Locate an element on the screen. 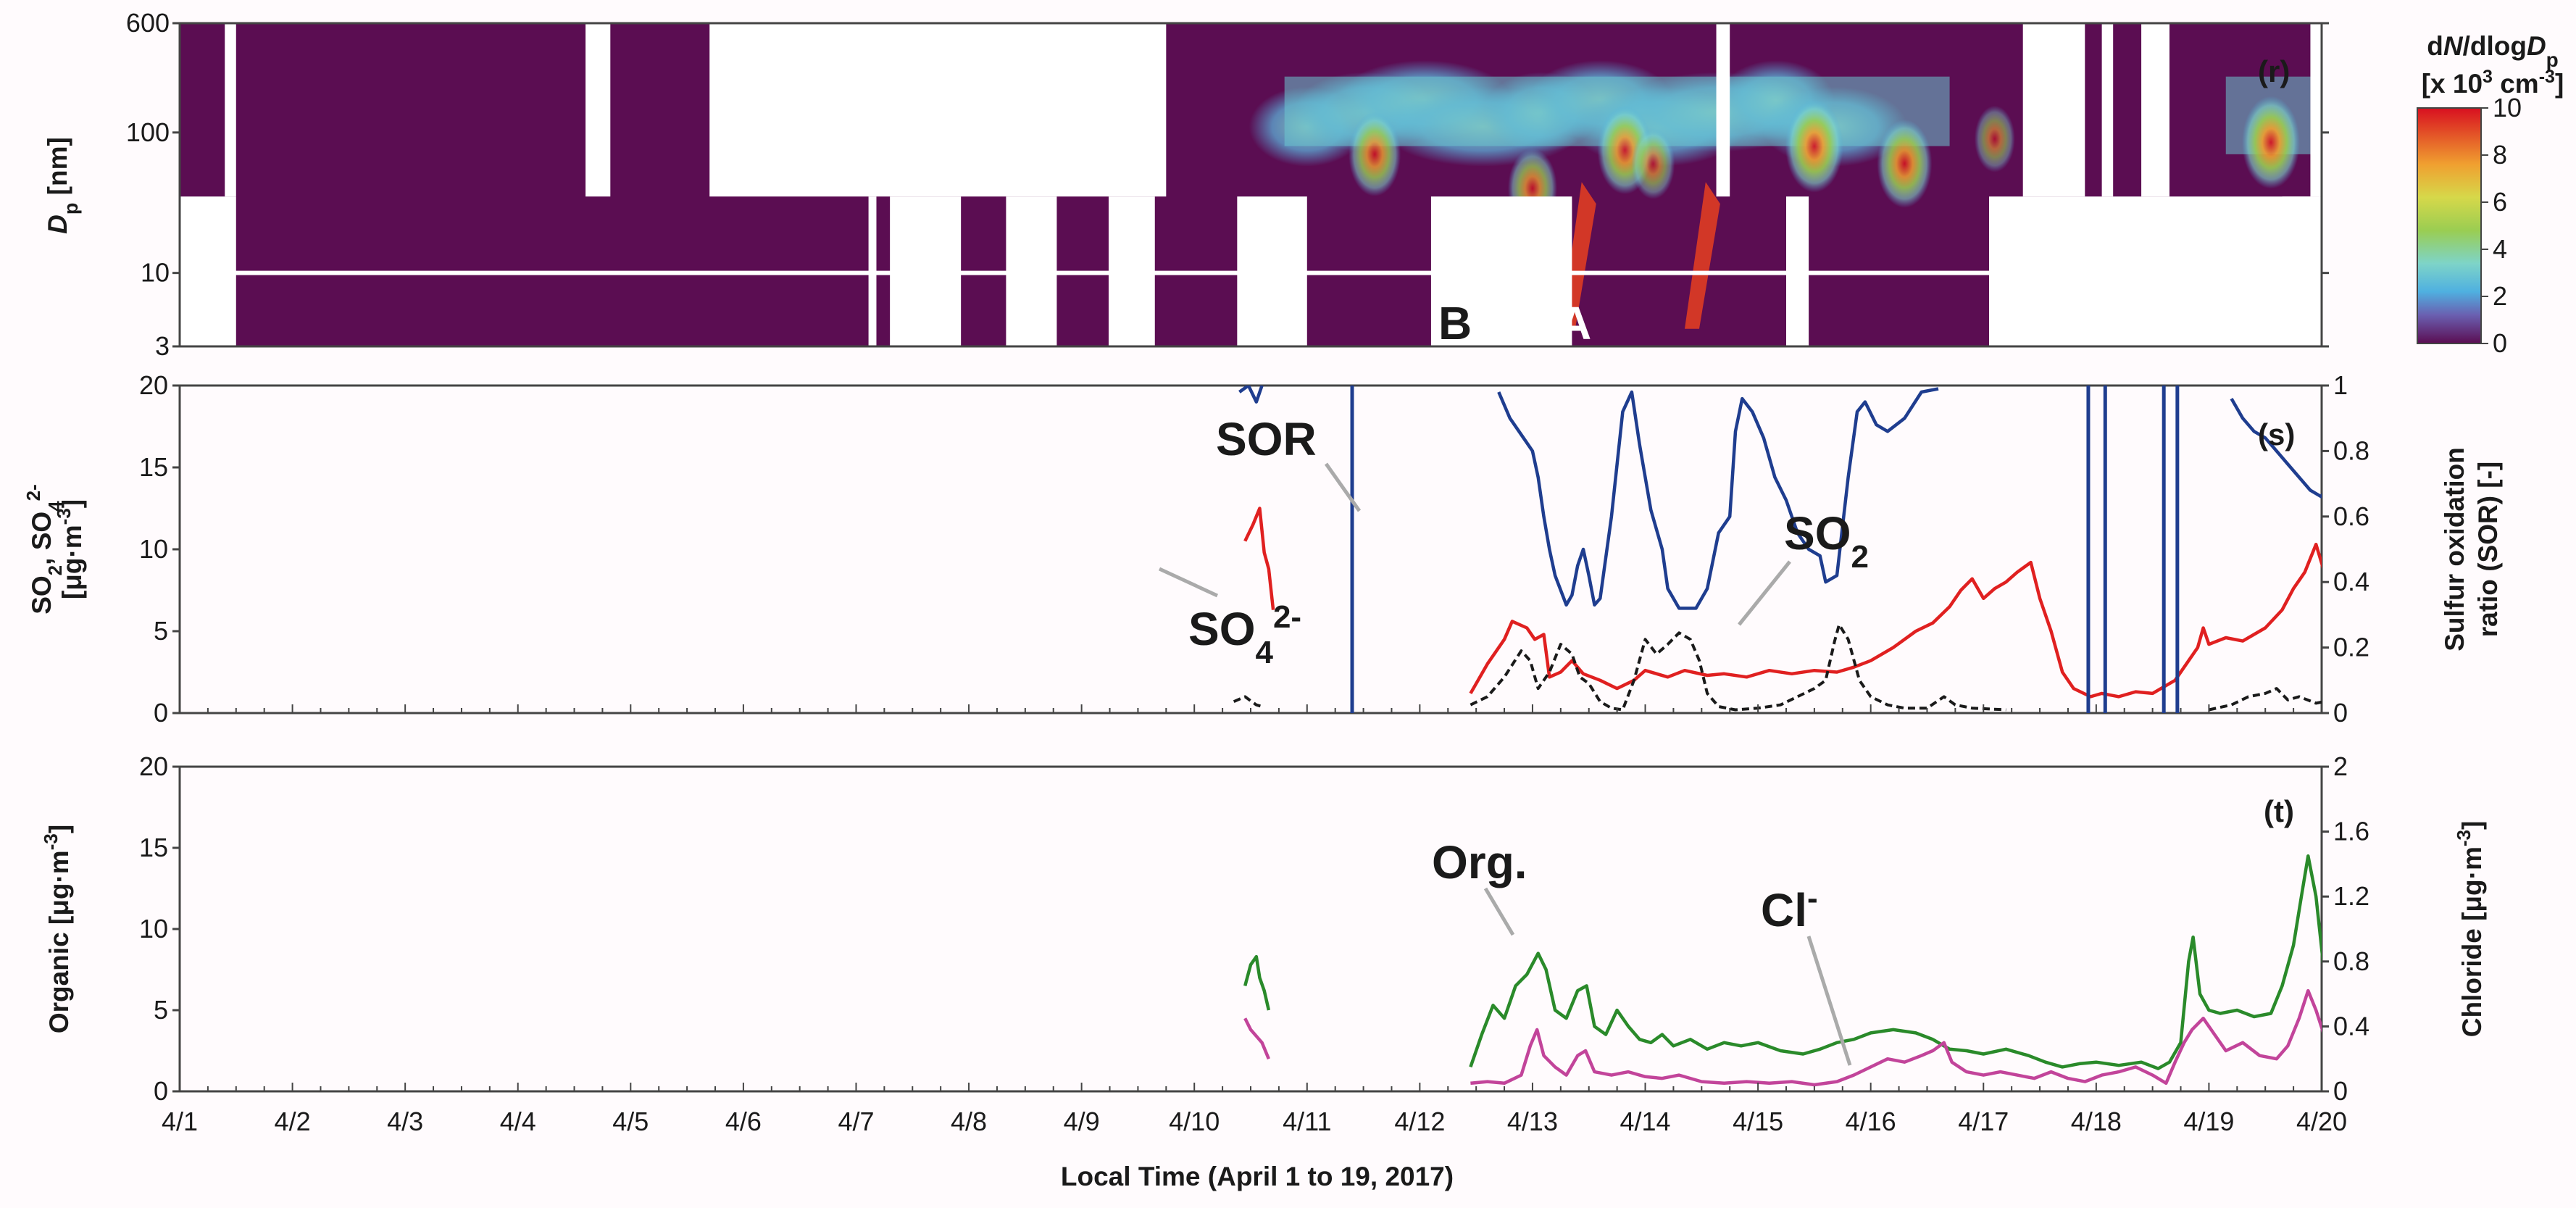 The height and width of the screenshot is (1208, 2576). xtick-label: 4/13 is located at coordinates (1532, 1122).